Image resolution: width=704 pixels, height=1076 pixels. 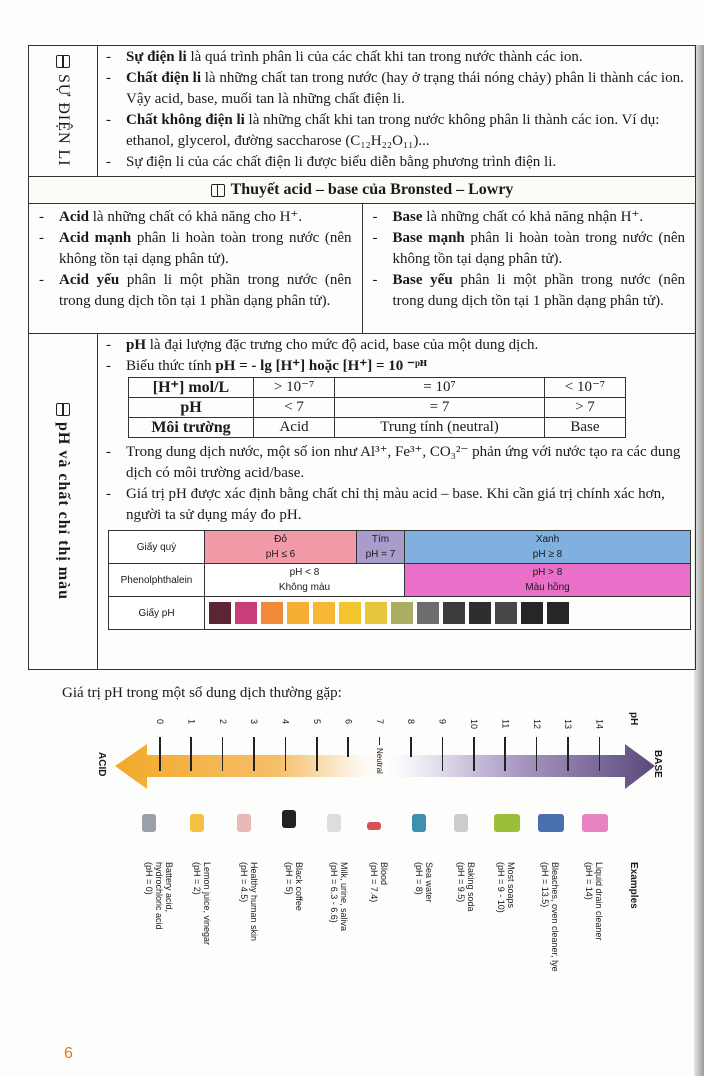 What do you see at coordinates (439, 427) in the screenshot?
I see `table-cell: Trung tính (neutral)` at bounding box center [439, 427].